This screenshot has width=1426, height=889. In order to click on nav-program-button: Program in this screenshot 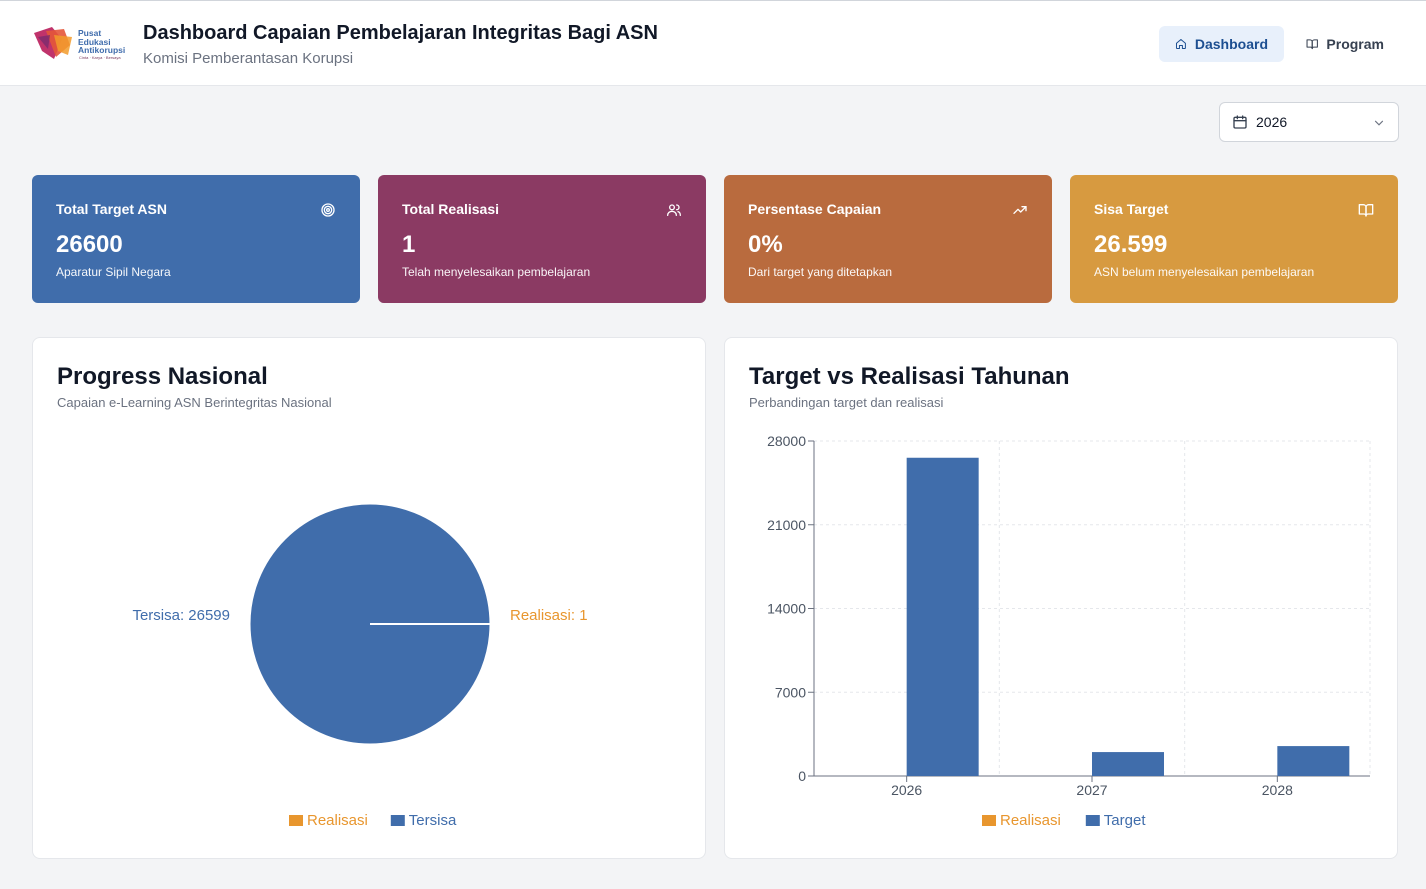, I will do `click(1345, 44)`.